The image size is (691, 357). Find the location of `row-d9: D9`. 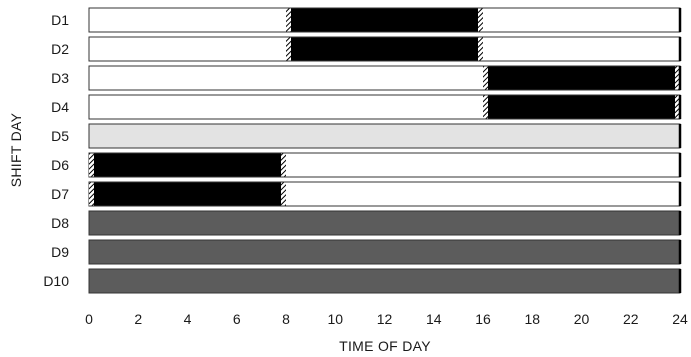

row-d9: D9 is located at coordinates (366, 252).